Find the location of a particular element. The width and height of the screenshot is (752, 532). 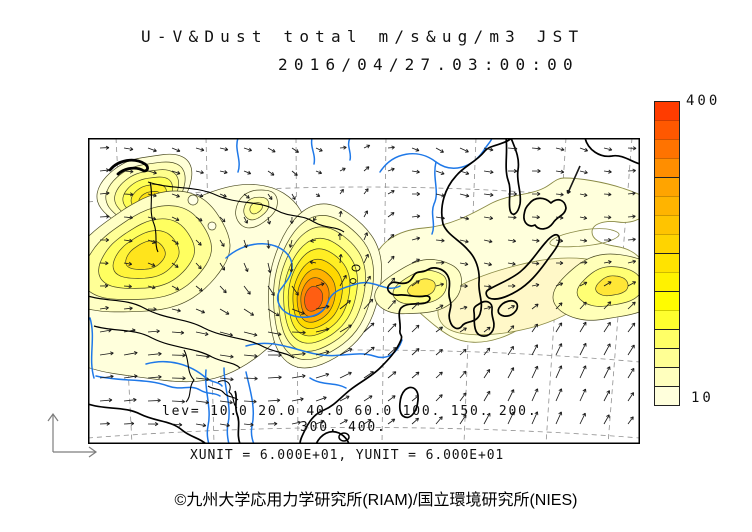

colorbar is located at coordinates (667, 253).